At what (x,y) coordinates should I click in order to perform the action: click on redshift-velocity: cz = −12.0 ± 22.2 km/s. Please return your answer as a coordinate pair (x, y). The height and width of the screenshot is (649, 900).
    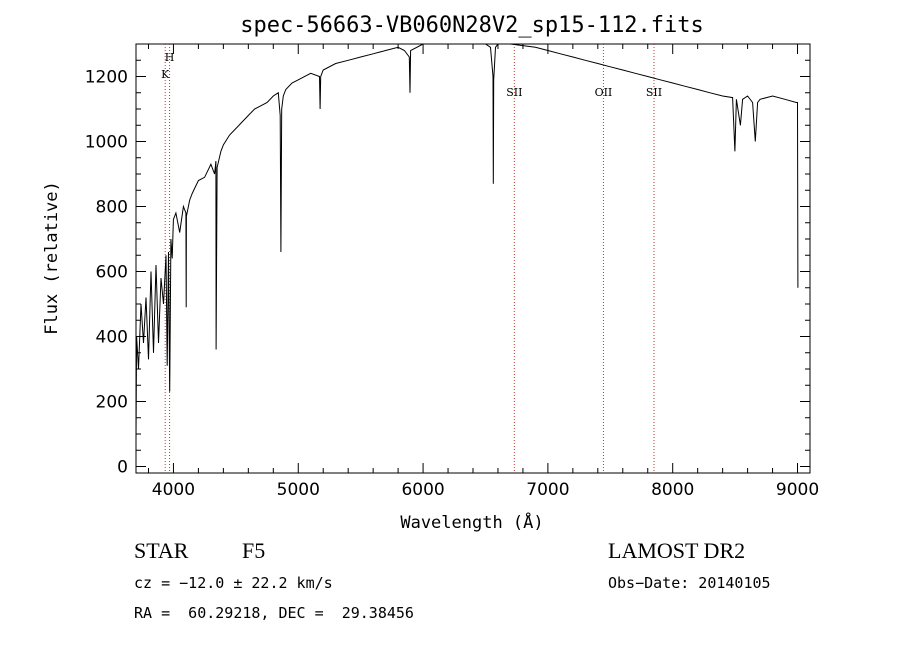
    Looking at the image, I should click on (233, 583).